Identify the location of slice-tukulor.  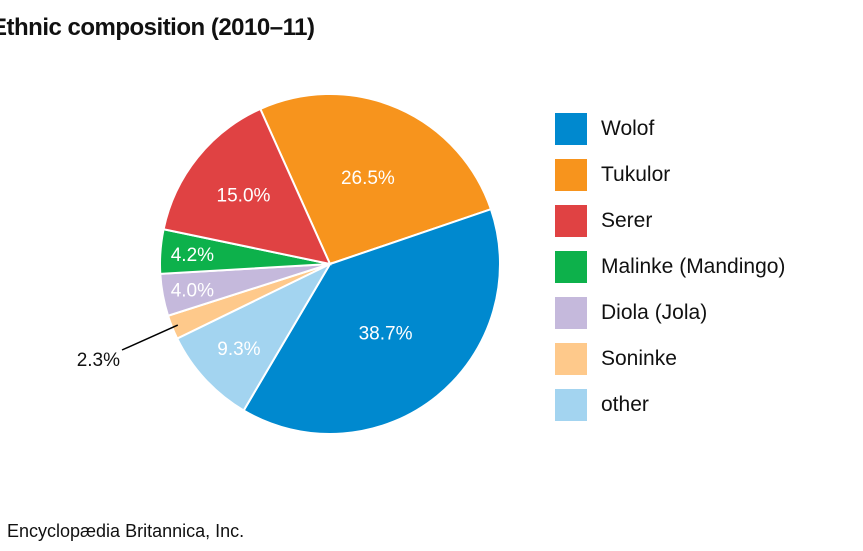
(375, 179).